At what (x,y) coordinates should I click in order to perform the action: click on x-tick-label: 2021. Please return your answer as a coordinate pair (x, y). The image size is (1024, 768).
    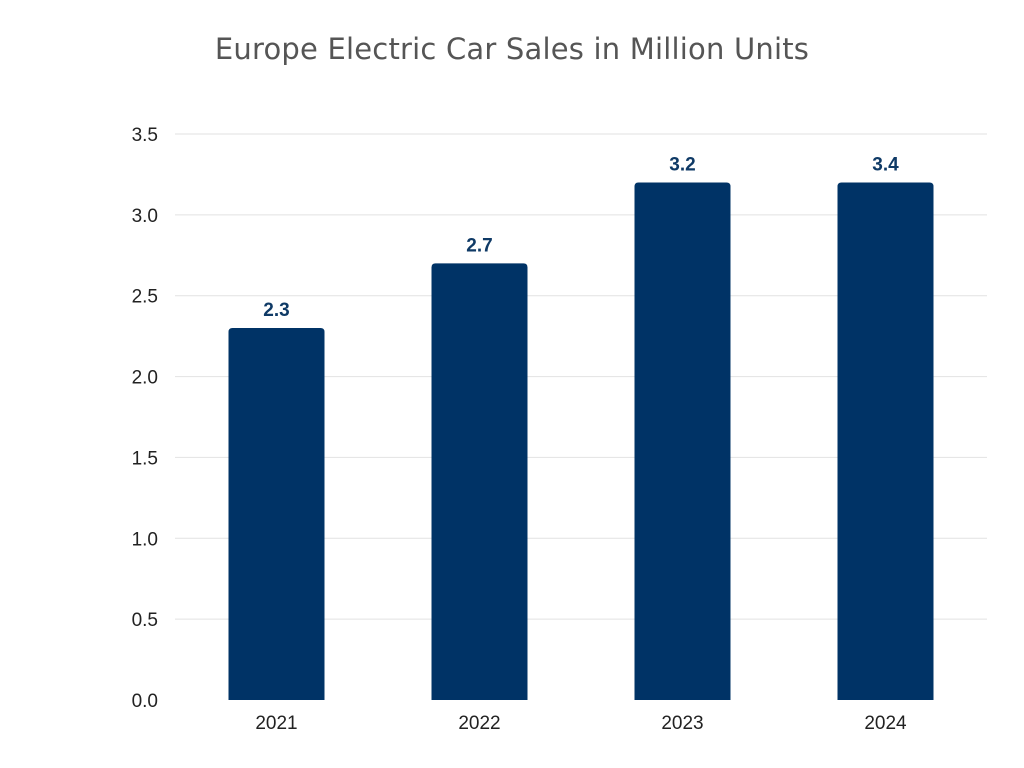
    Looking at the image, I should click on (276, 723).